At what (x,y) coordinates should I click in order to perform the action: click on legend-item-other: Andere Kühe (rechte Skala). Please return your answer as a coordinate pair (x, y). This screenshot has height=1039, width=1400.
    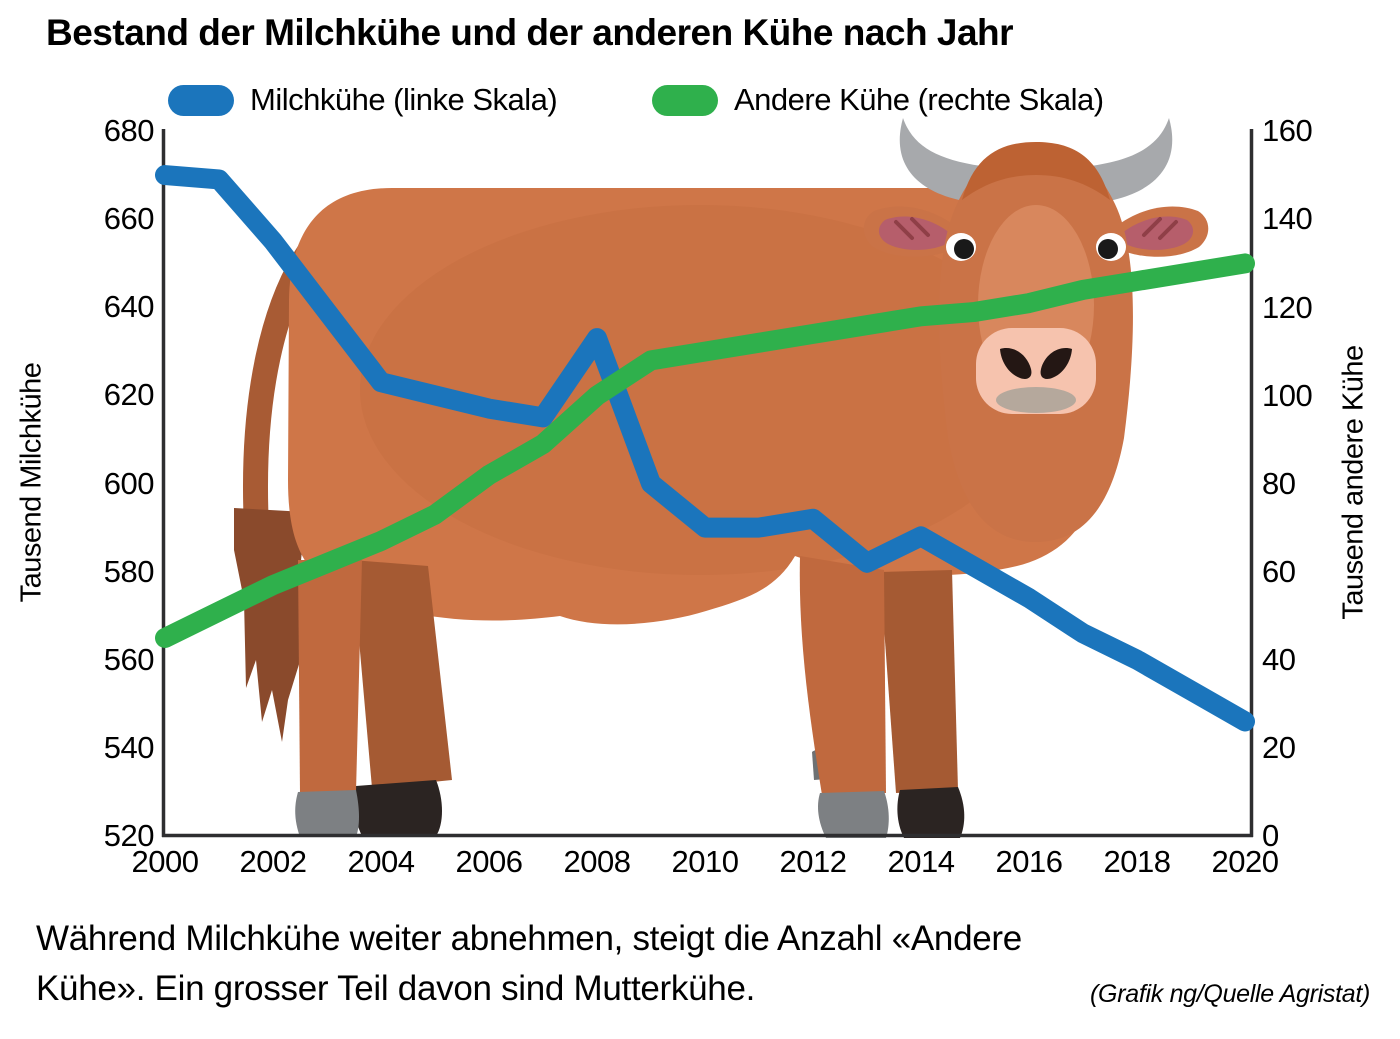
    Looking at the image, I should click on (878, 100).